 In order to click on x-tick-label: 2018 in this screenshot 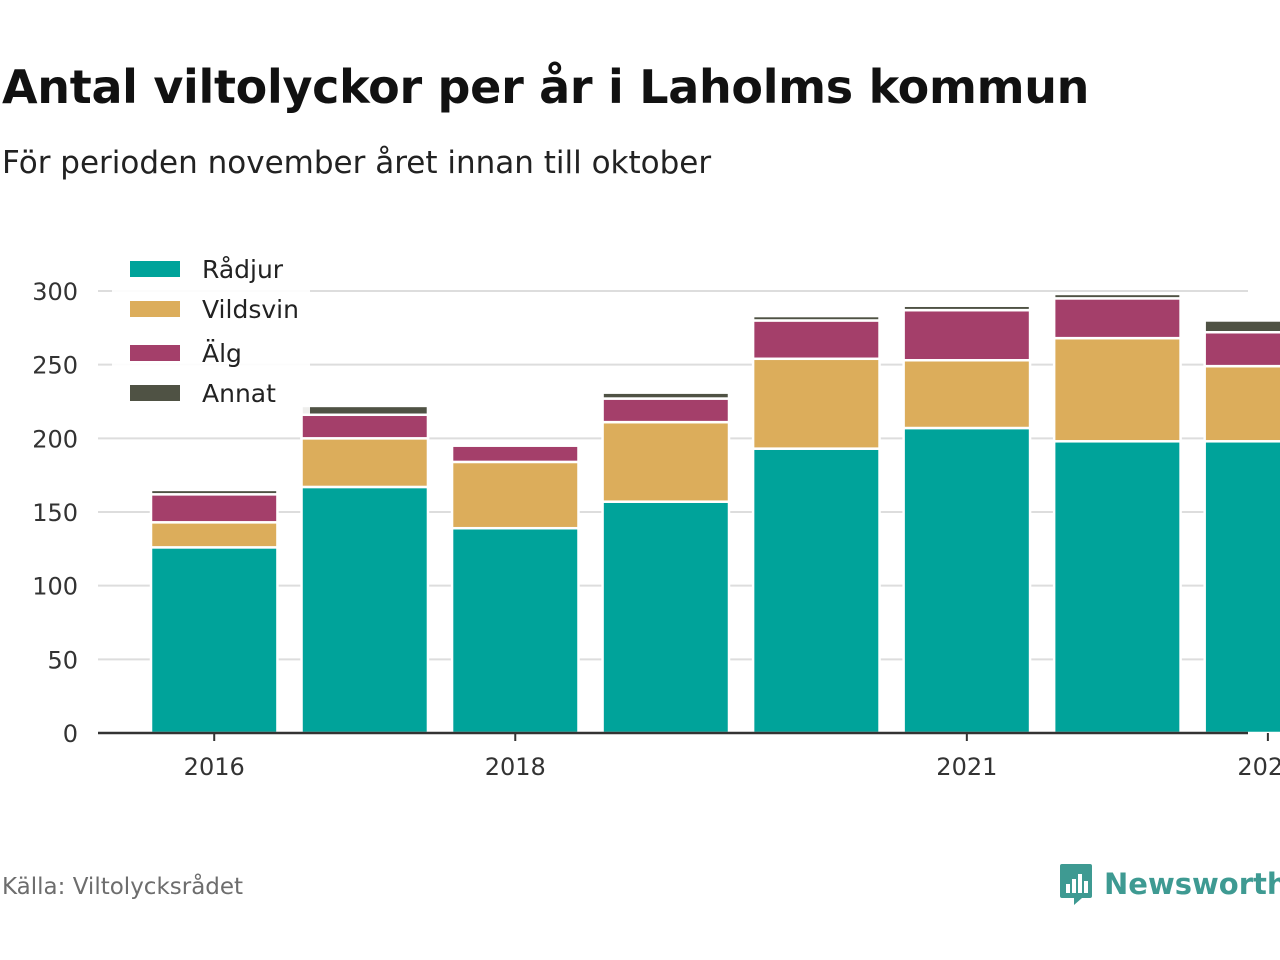, I will do `click(515, 767)`.